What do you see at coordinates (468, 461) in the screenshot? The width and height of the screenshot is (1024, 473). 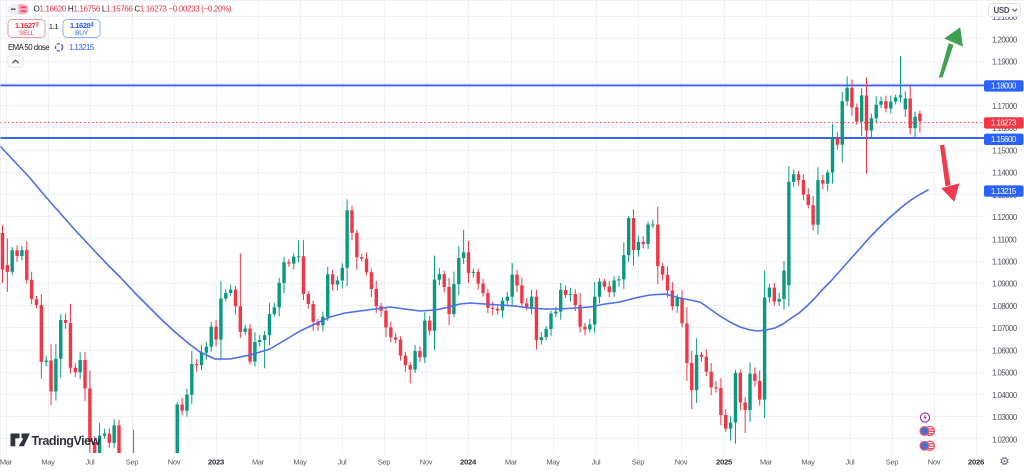 I see `svg-text: 2024` at bounding box center [468, 461].